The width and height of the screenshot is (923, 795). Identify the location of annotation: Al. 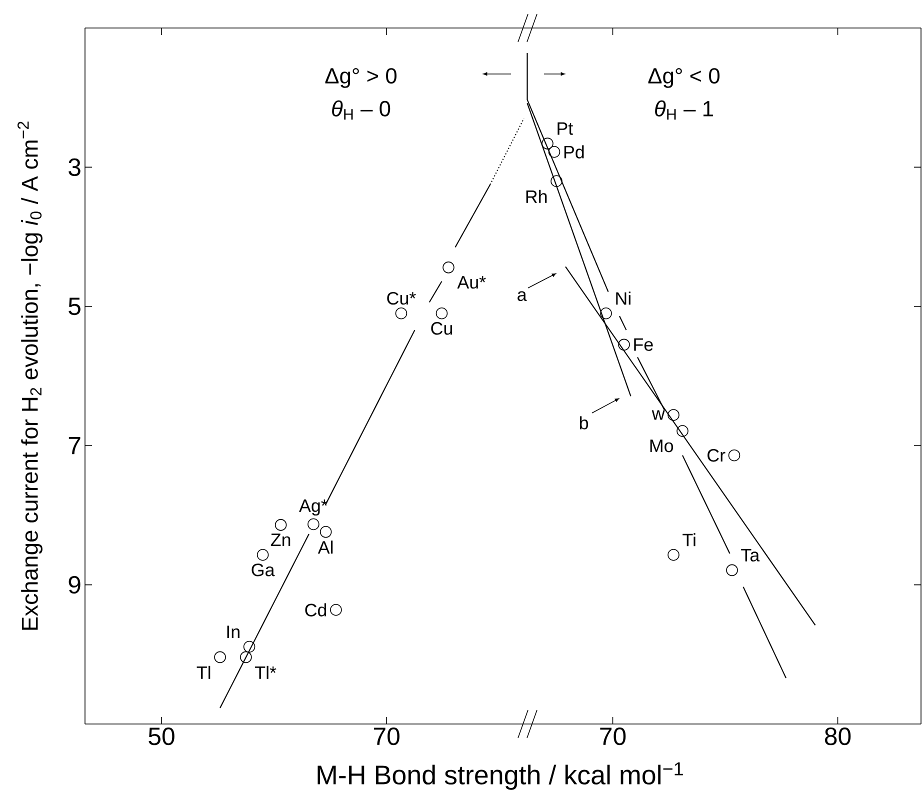
(325, 547).